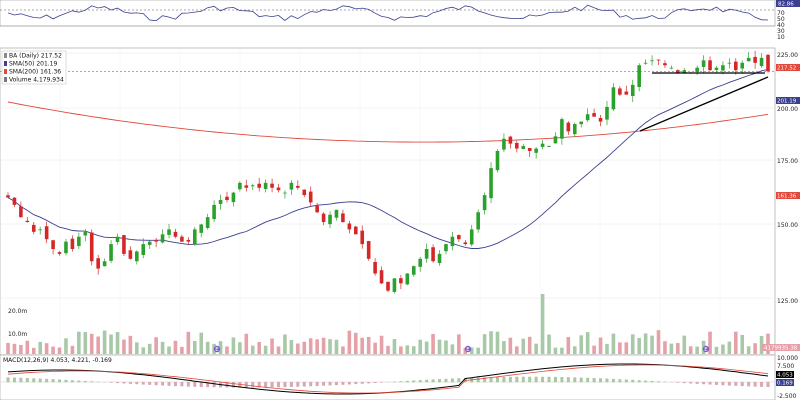 This screenshot has width=800, height=400. Describe the element at coordinates (5, 79) in the screenshot. I see `legend-swatch-volume` at that location.